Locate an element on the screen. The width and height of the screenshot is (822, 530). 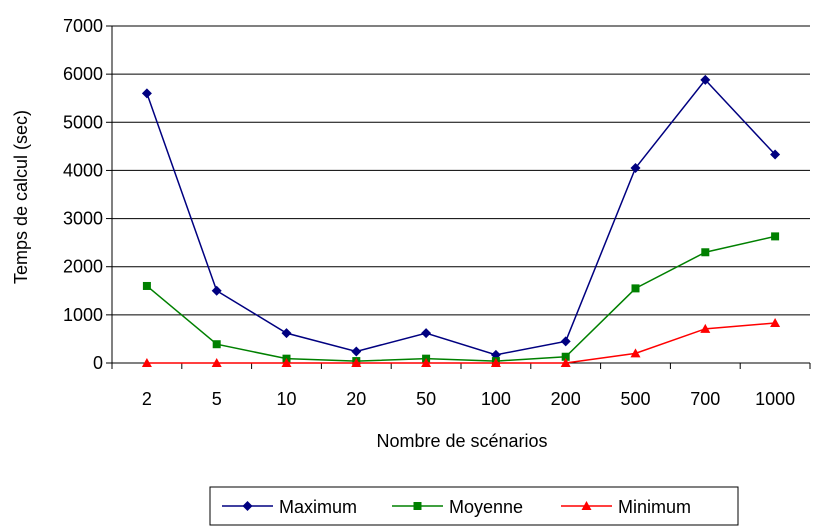
legend-label: Minimum is located at coordinates (654, 507).